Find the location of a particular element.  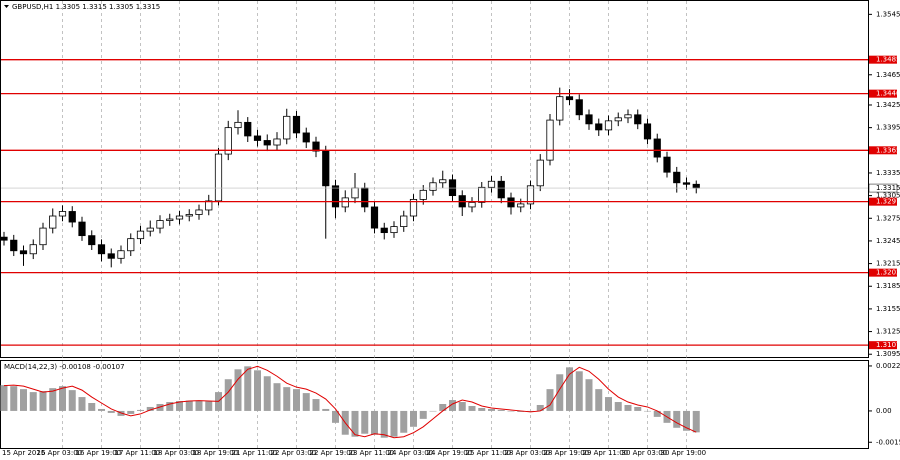

x-tick-label: 30 Apr 03:00 is located at coordinates (645, 453).